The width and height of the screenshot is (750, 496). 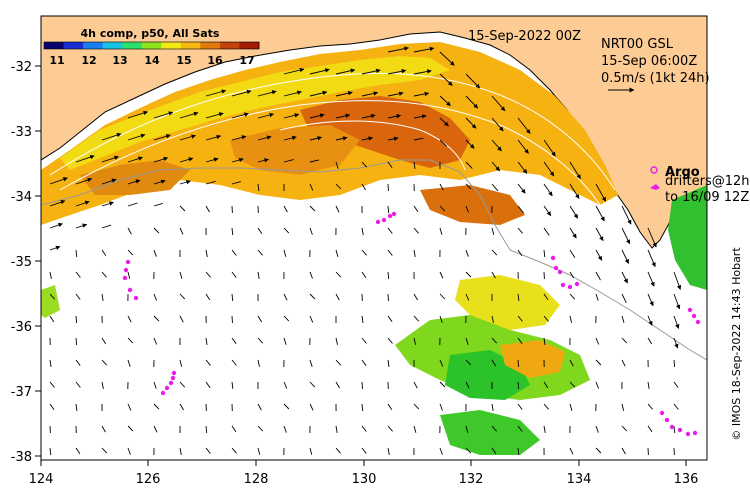 I want to click on argo-marker-icon, so click(x=654, y=170).